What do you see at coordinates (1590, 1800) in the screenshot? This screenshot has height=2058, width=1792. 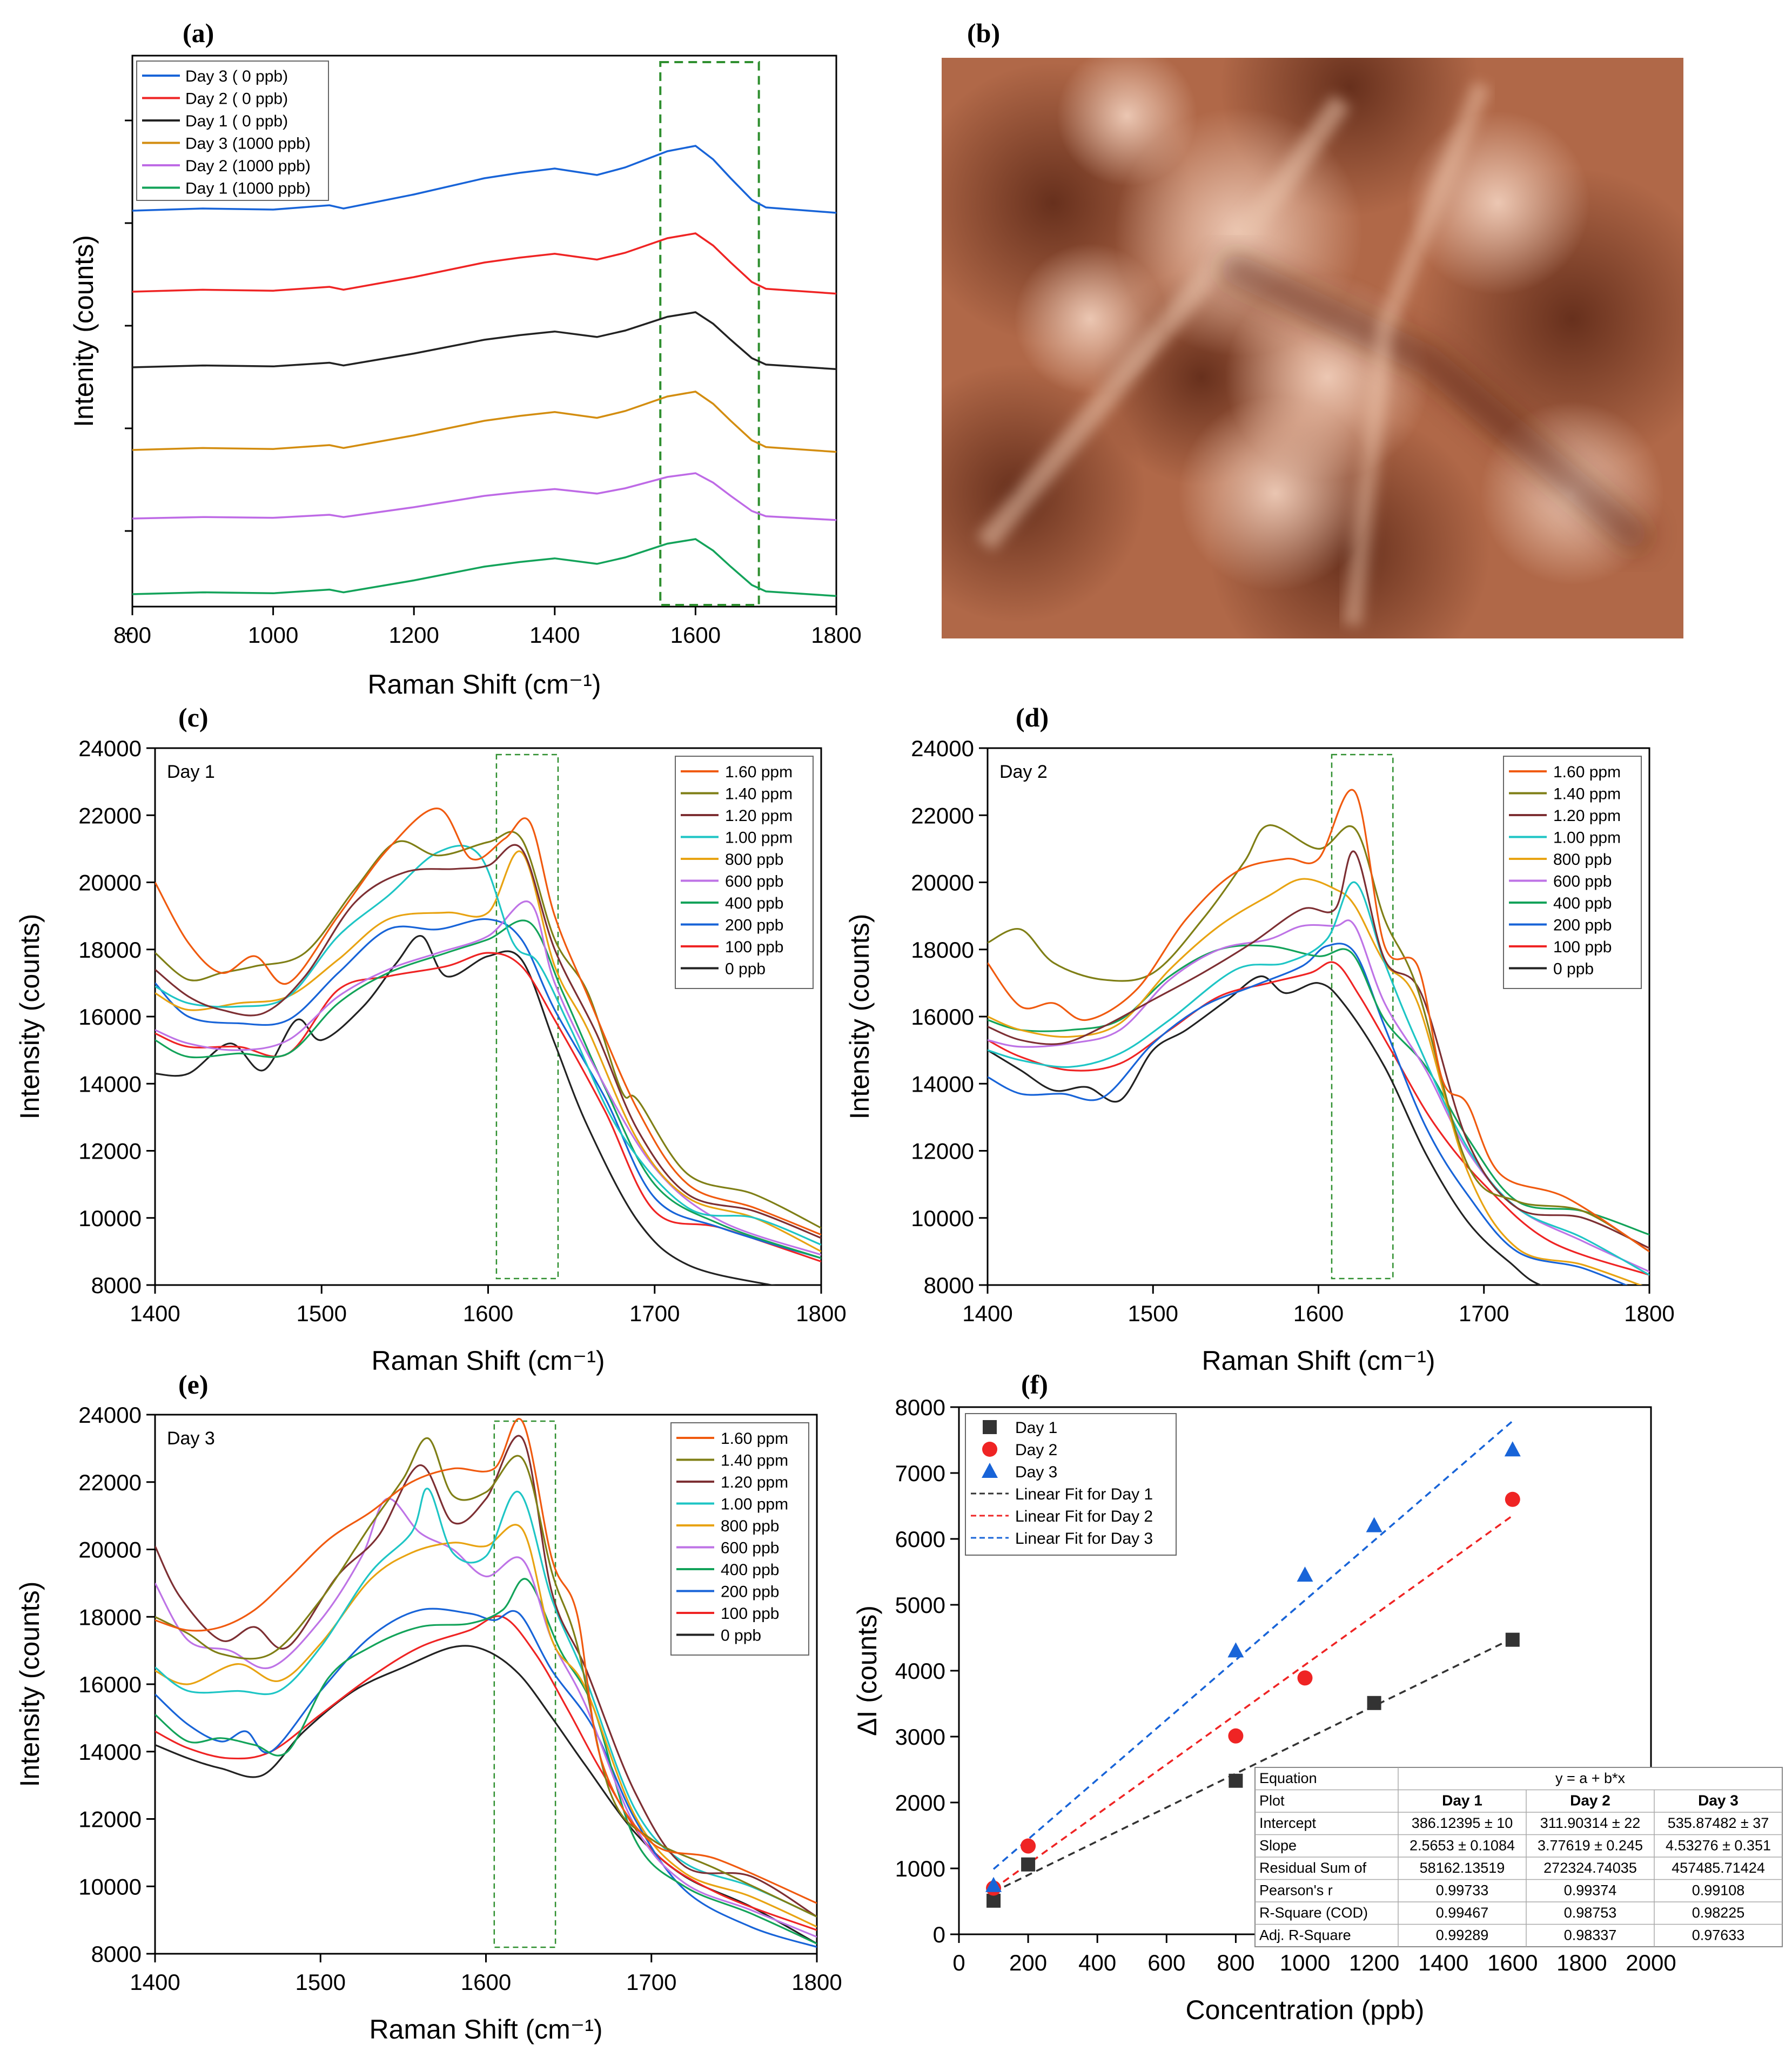 I see `table-cell: Day 2` at bounding box center [1590, 1800].